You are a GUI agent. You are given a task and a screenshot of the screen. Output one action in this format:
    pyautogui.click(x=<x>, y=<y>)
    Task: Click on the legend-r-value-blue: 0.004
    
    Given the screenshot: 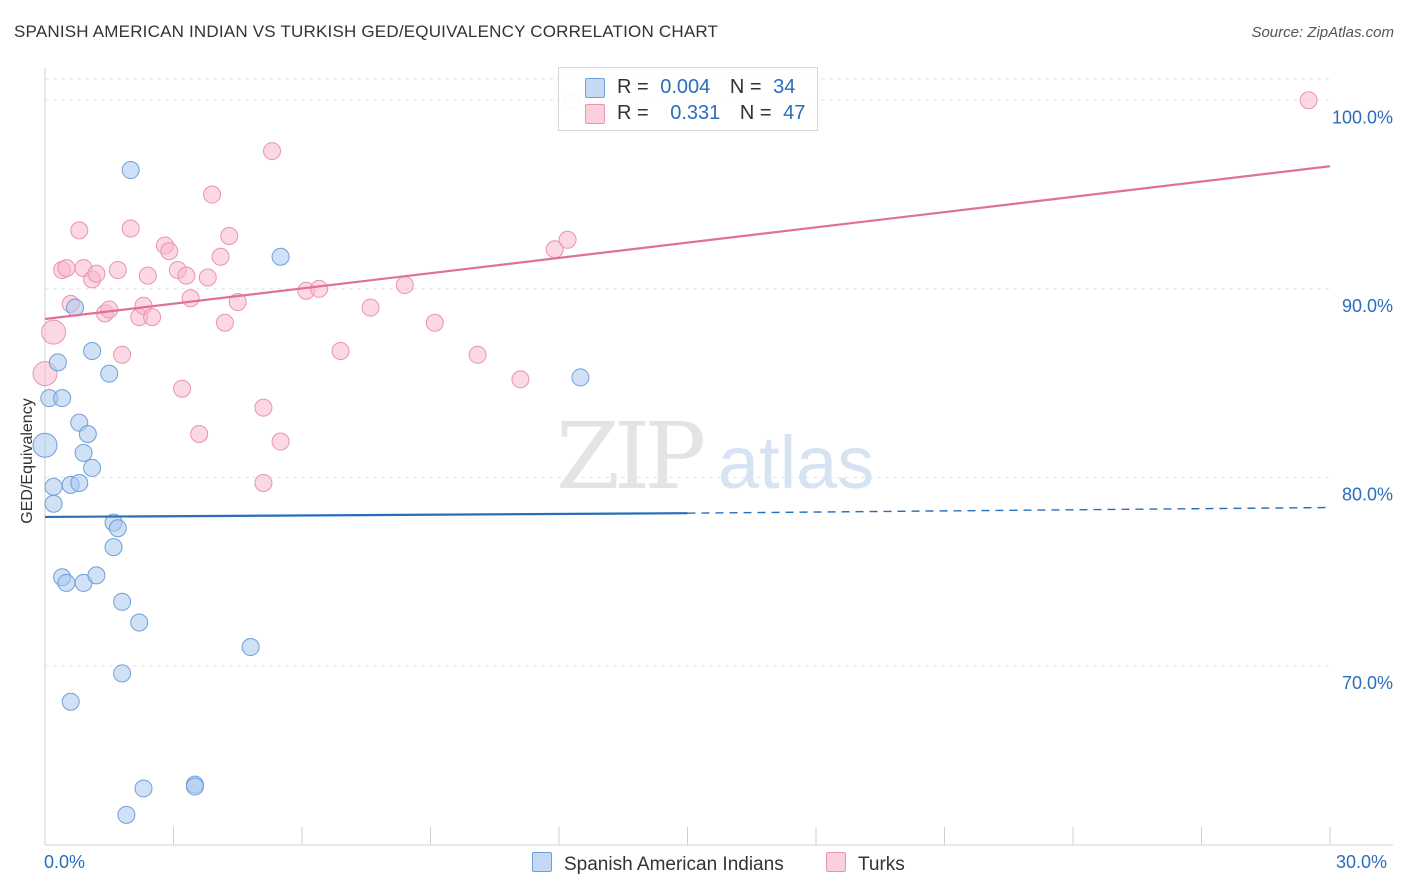 What is the action you would take?
    pyautogui.click(x=685, y=87)
    